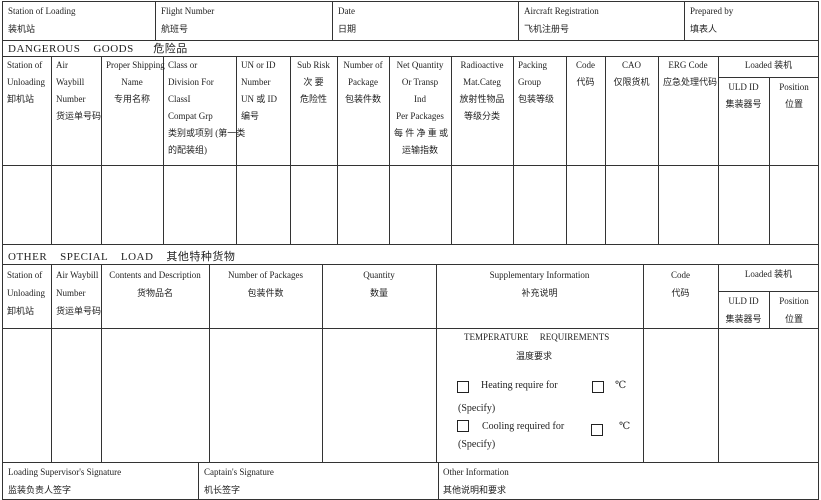 Image resolution: width=821 pixels, height=500 pixels. I want to click on cell-text-line: 编号, so click(250, 116).